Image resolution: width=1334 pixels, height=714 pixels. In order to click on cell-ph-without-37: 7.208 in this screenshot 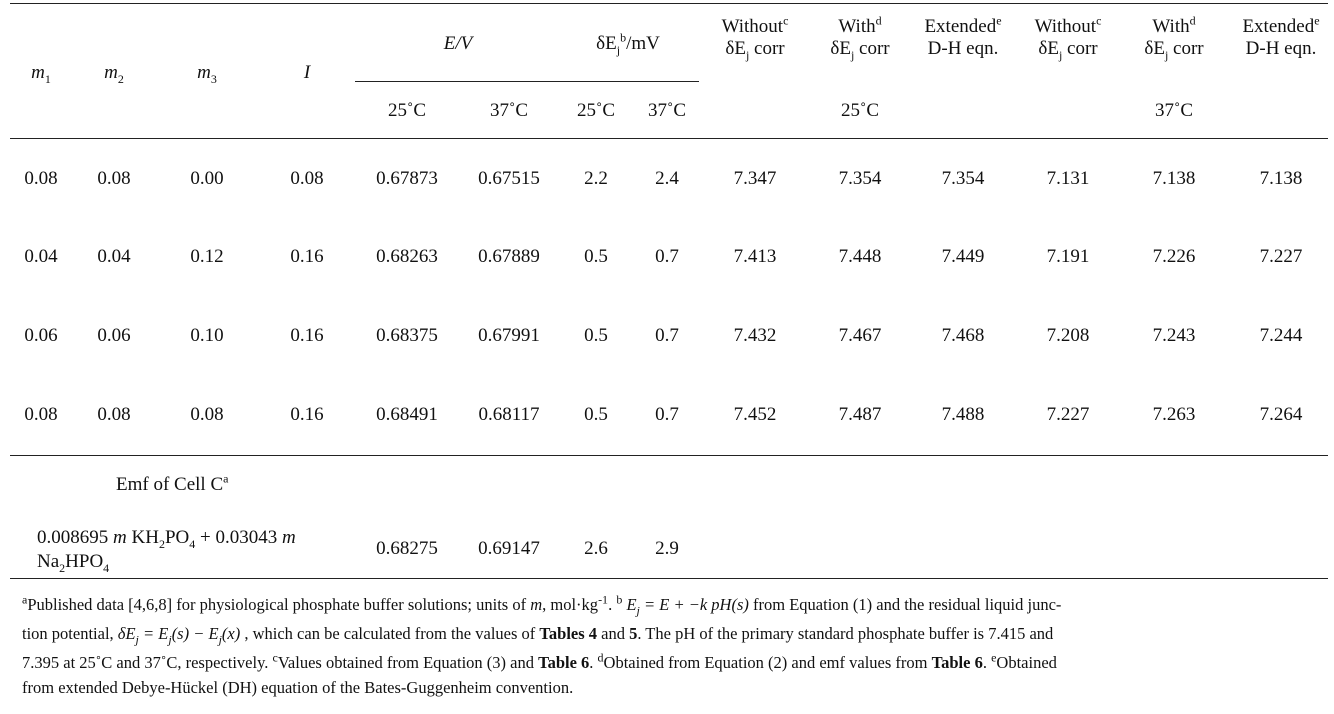, I will do `click(1068, 335)`.